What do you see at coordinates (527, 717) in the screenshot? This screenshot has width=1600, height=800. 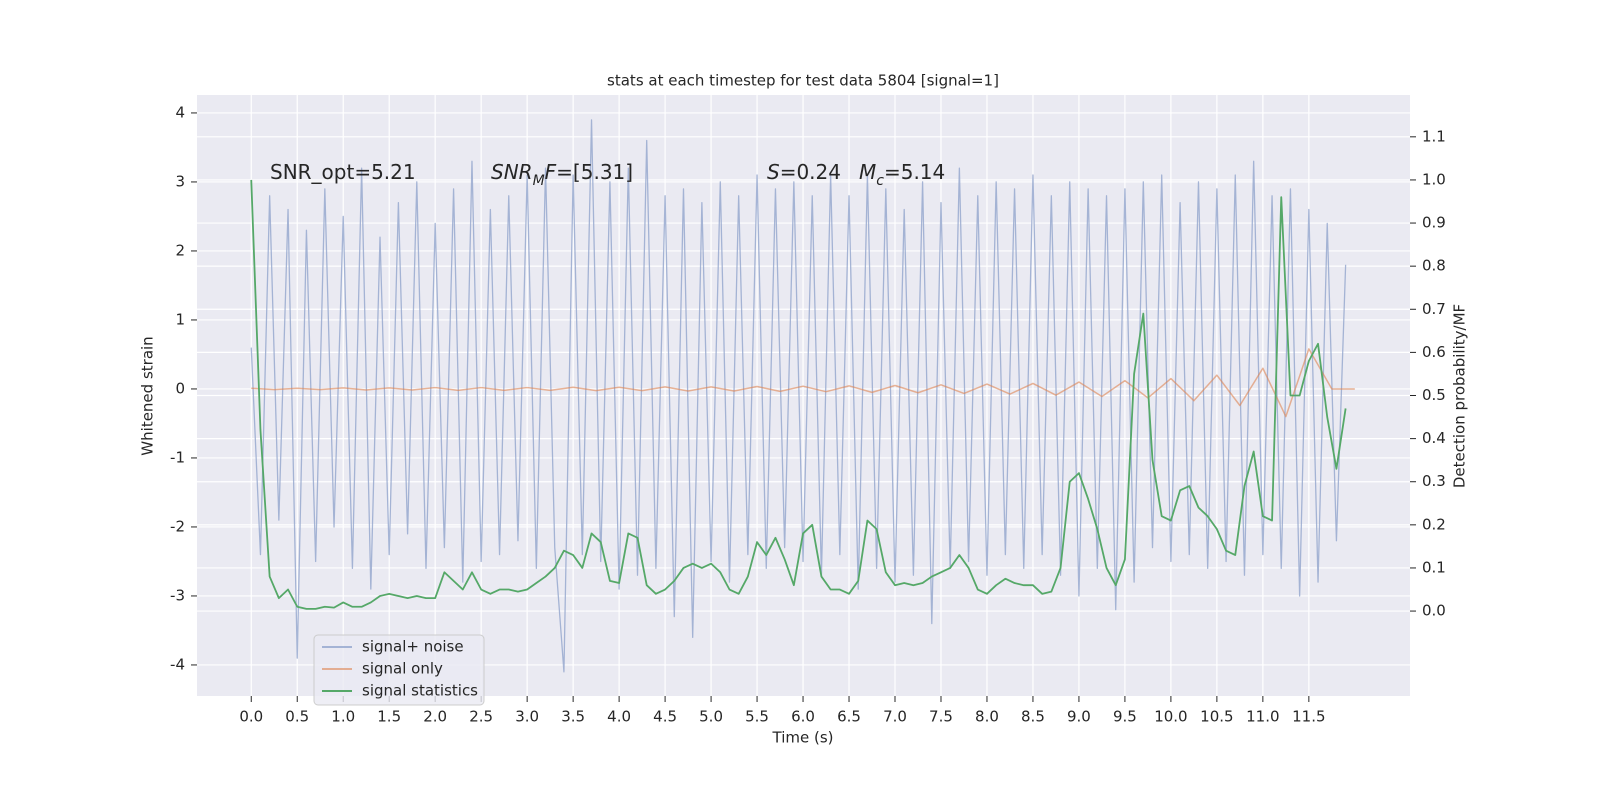 I see `x-tick-label: 3.0` at bounding box center [527, 717].